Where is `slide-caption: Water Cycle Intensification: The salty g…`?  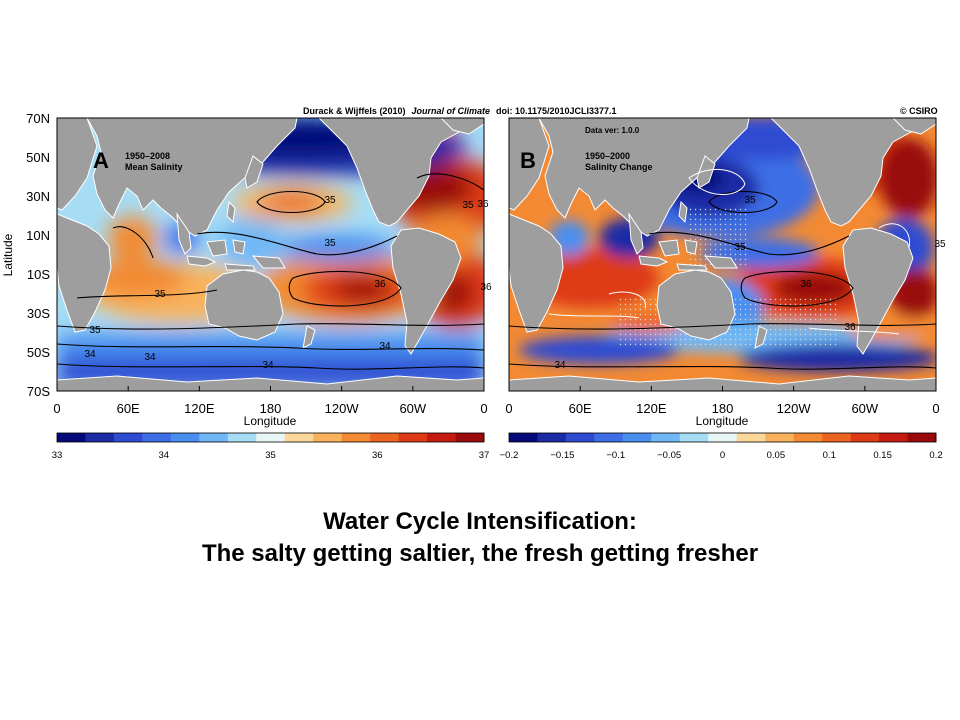 slide-caption: Water Cycle Intensification: The salty g… is located at coordinates (480, 538).